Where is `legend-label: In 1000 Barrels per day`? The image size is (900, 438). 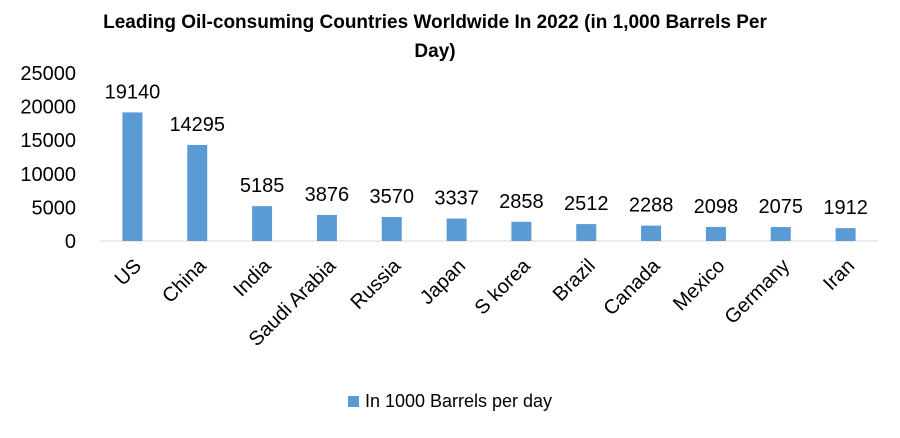
legend-label: In 1000 Barrels per day is located at coordinates (458, 400).